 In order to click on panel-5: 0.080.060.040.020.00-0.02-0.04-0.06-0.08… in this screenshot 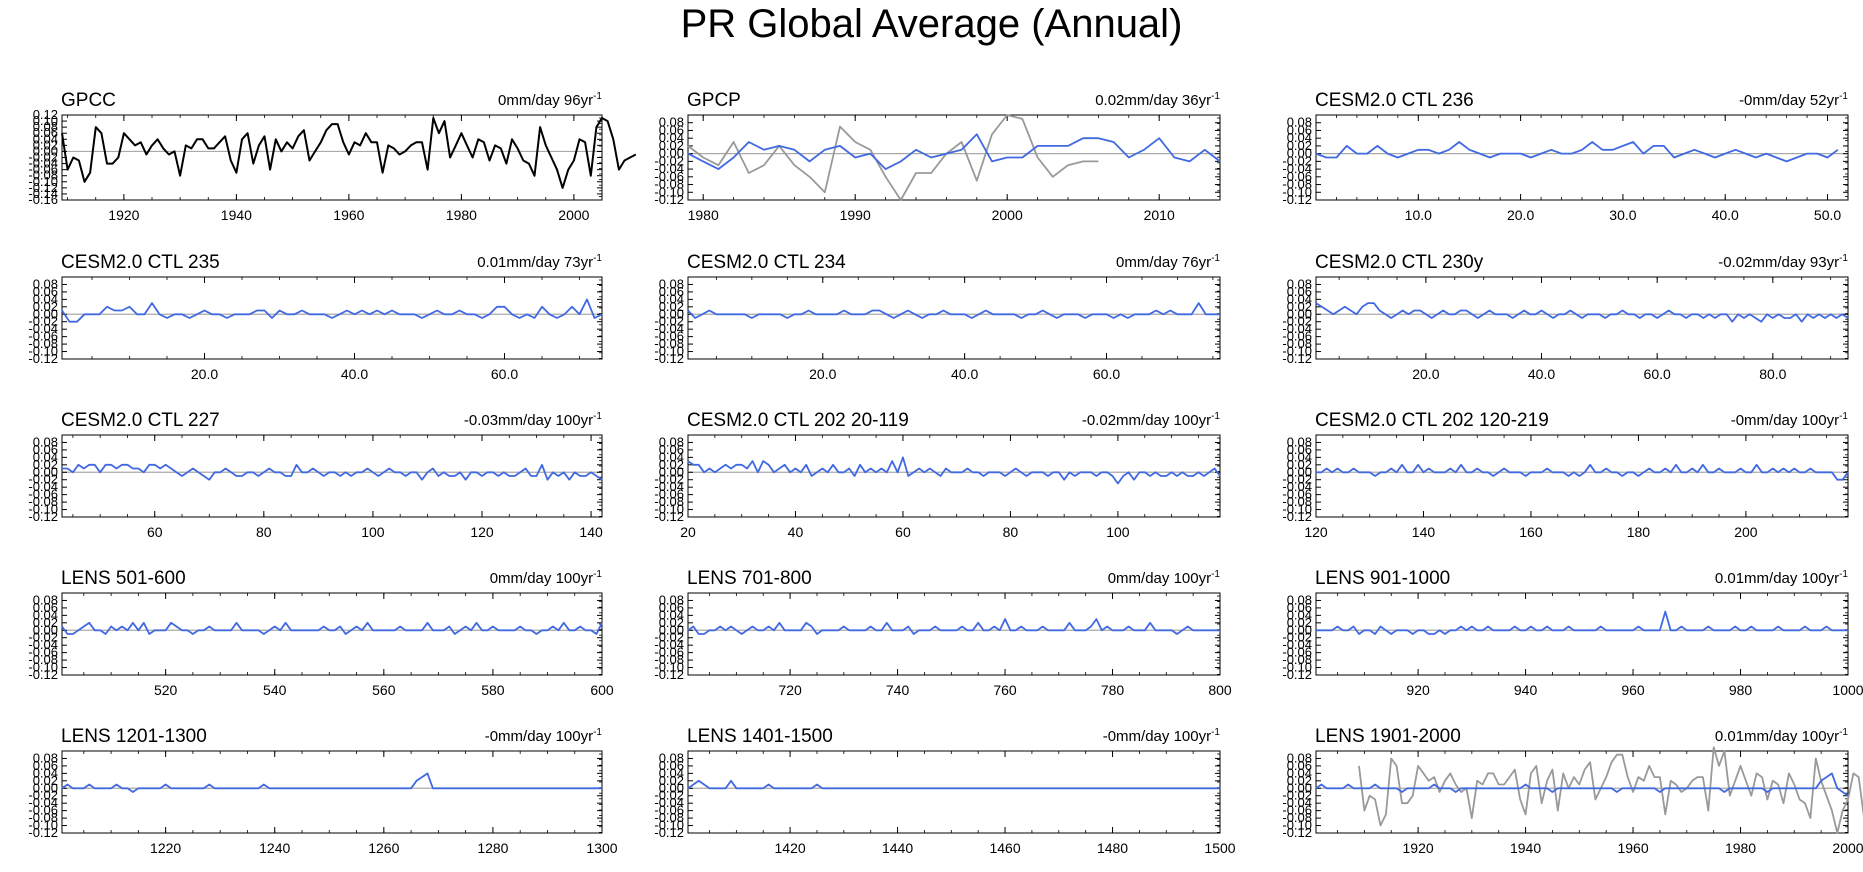, I will do `click(937, 317)`.